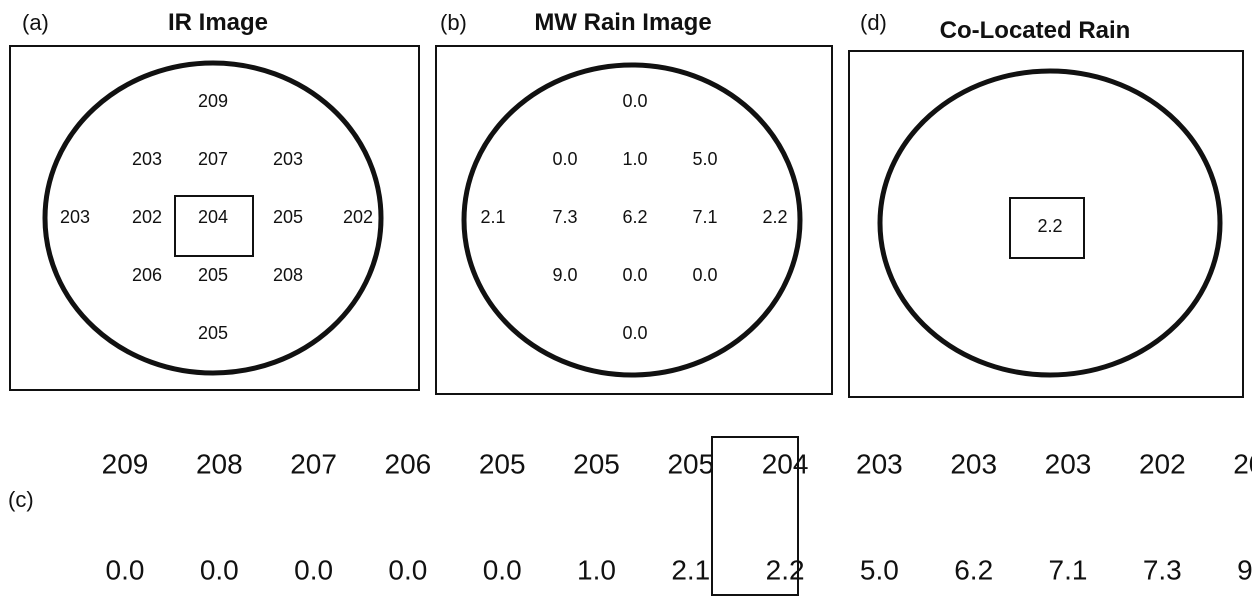  I want to click on rain-value-r2-c2: 6.2, so click(634, 217).